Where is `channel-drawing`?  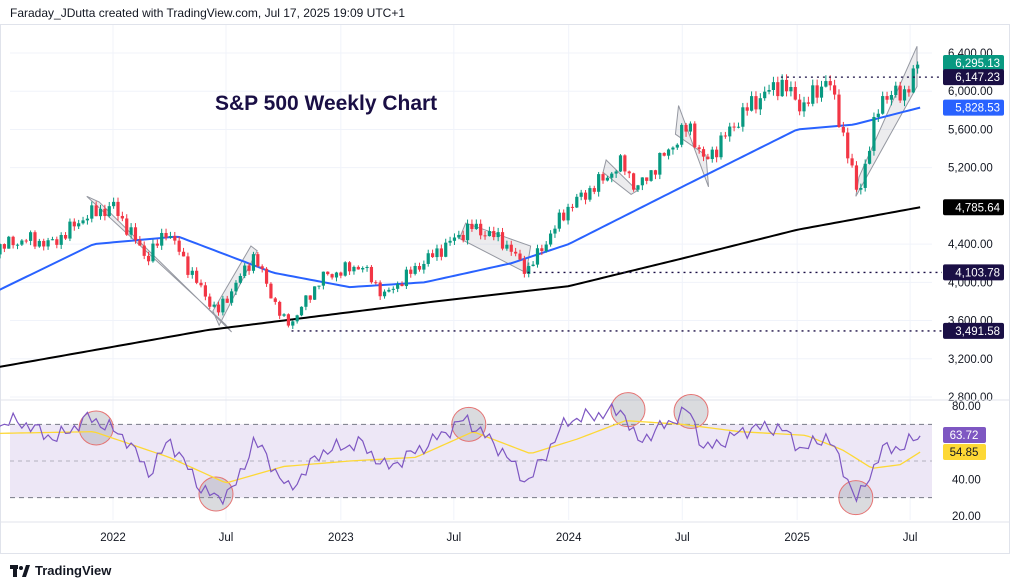 channel-drawing is located at coordinates (495, 248).